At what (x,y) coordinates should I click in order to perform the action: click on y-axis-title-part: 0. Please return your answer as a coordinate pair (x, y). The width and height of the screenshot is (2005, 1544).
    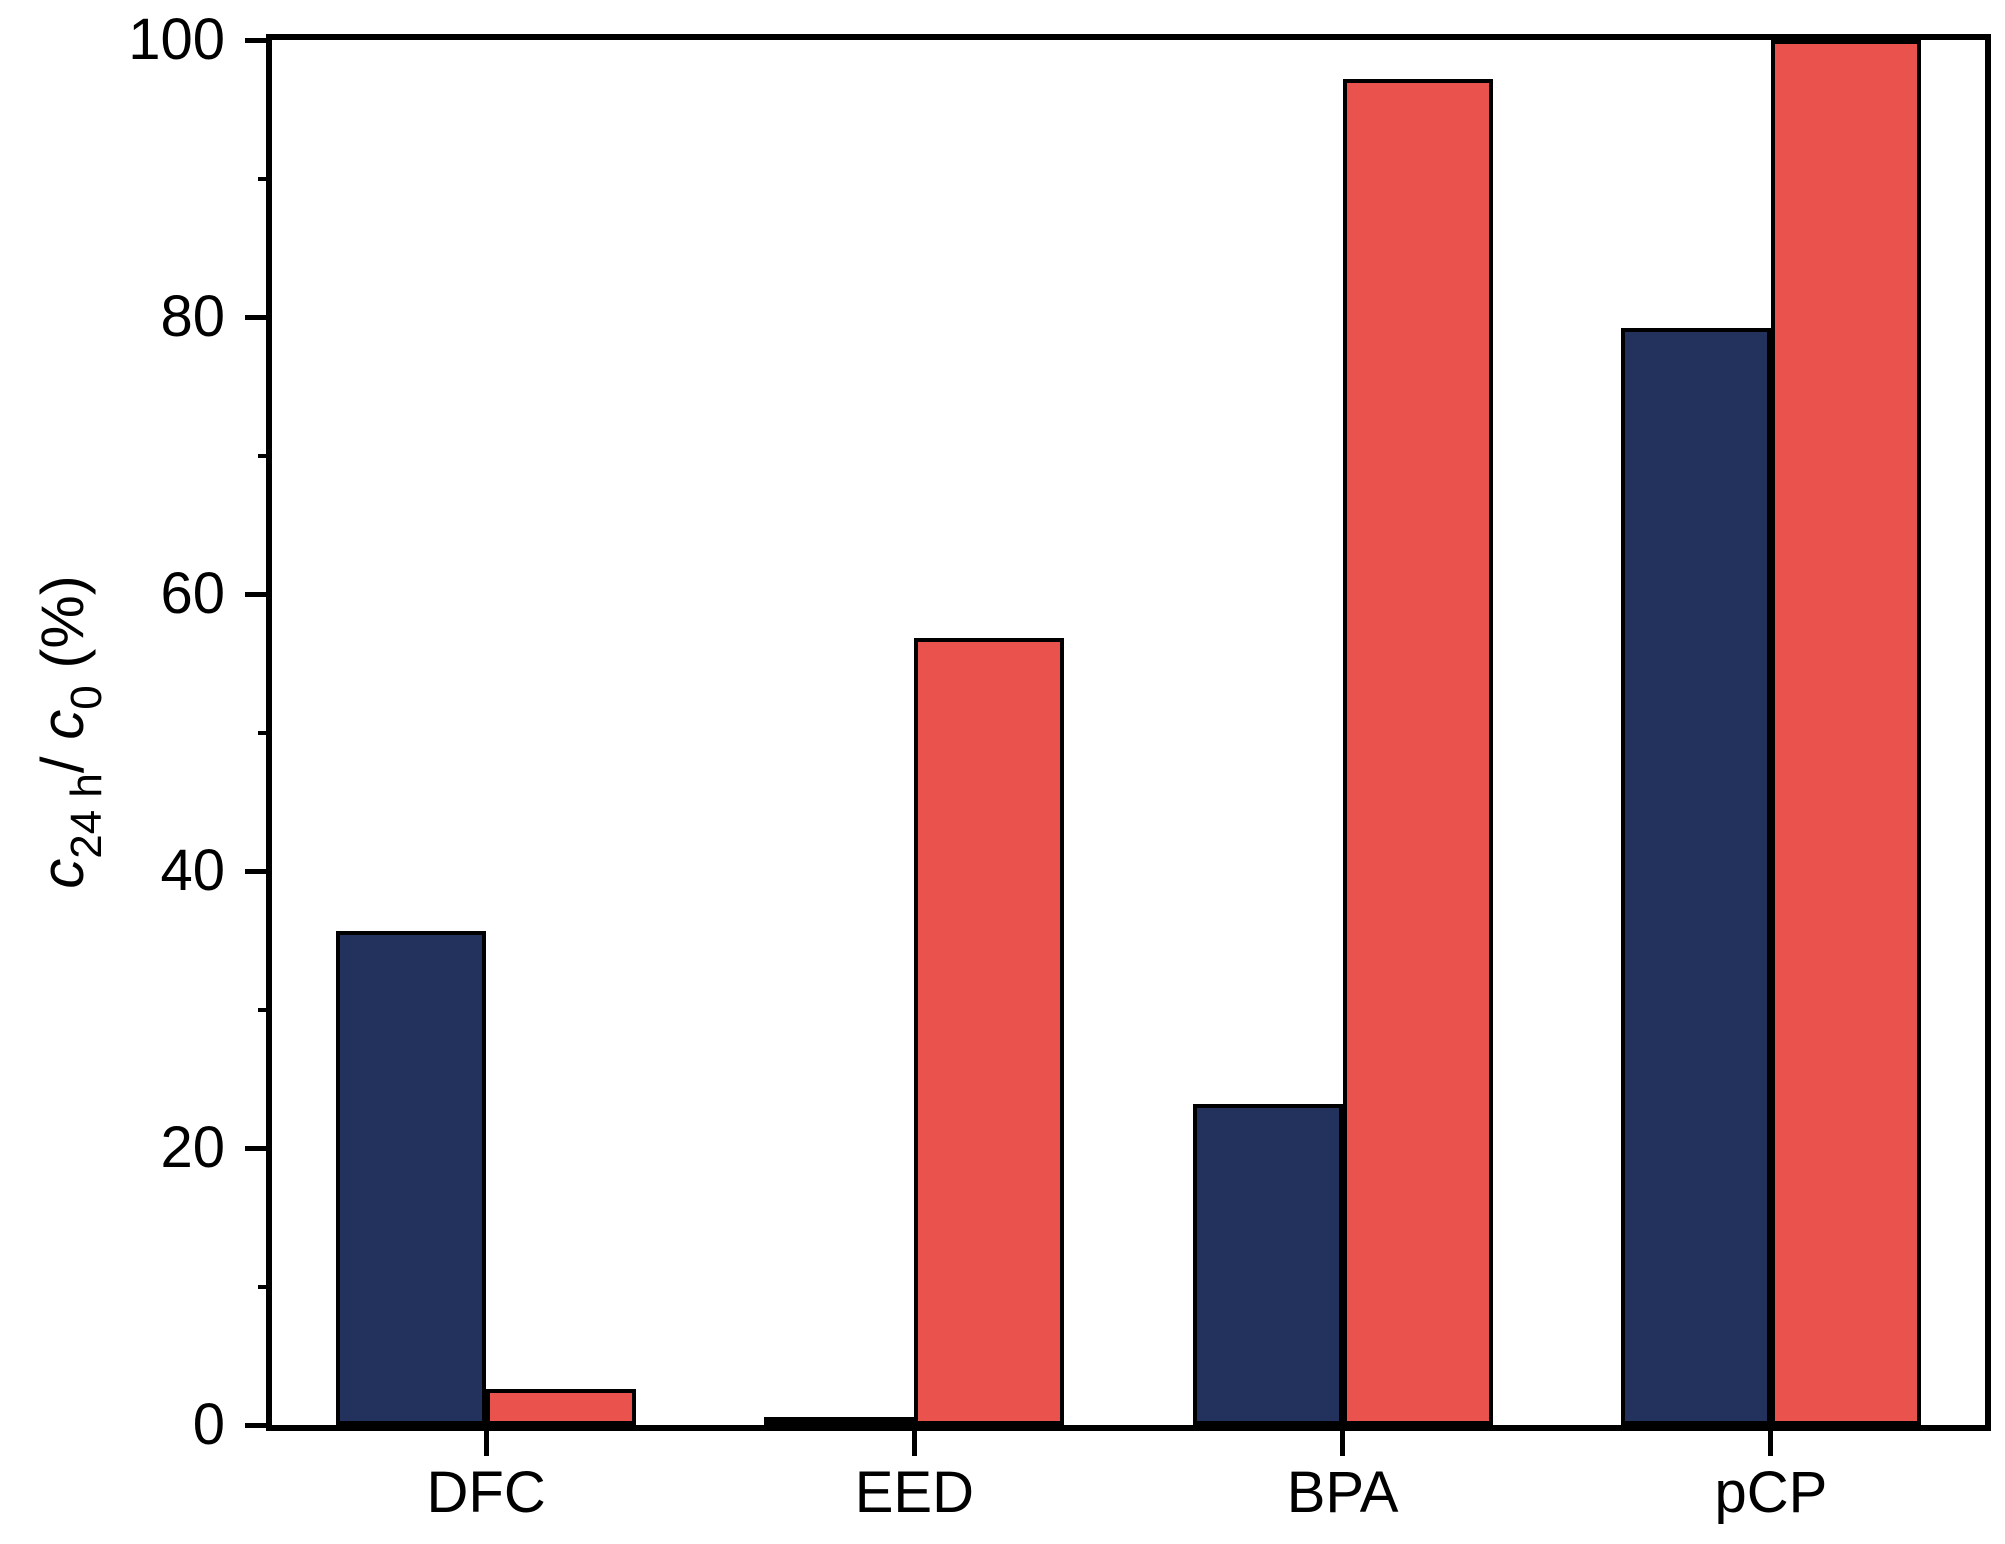
    Looking at the image, I should click on (86, 697).